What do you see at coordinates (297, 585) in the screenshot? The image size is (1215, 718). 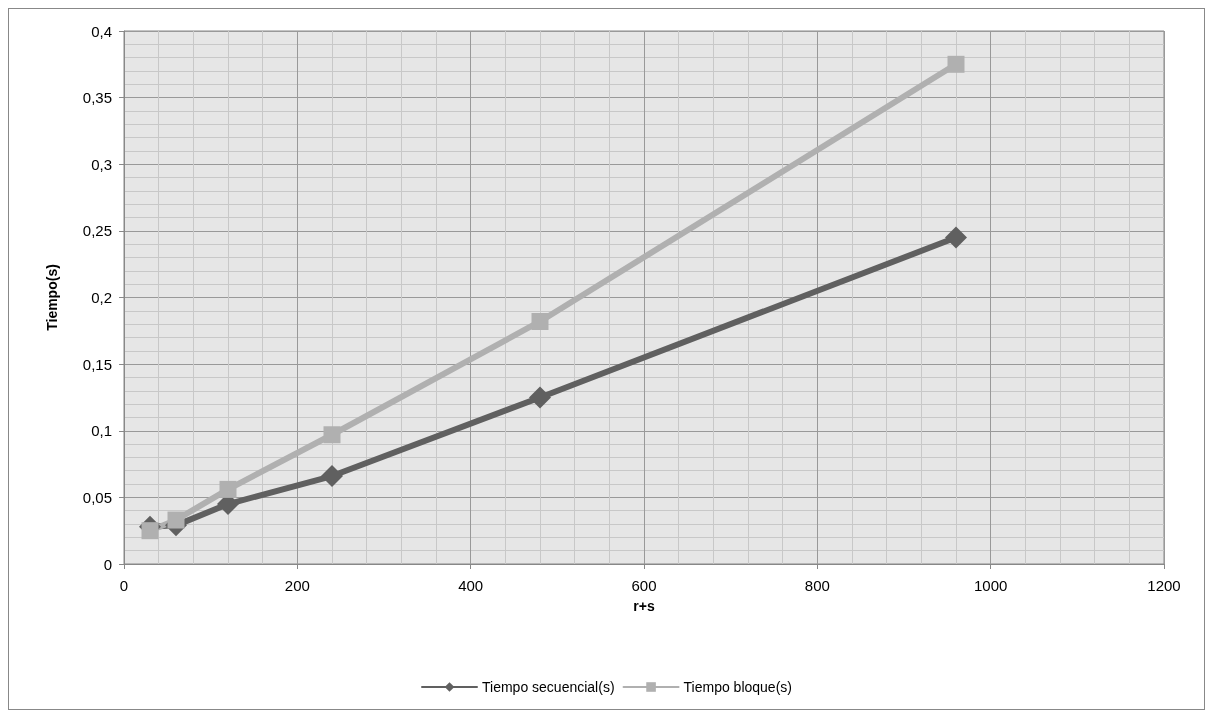 I see `x-tick-label: 200` at bounding box center [297, 585].